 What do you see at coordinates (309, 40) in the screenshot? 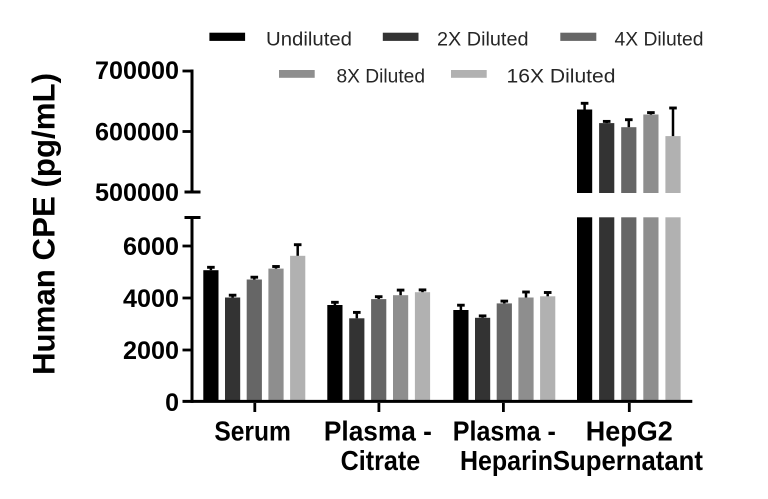
I see `svg-text: Undiluted` at bounding box center [309, 40].